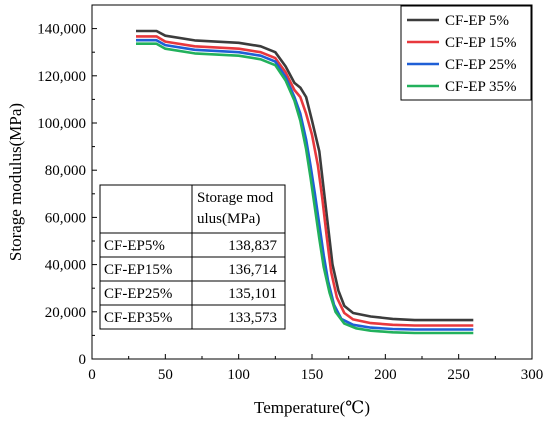 The image size is (550, 422). What do you see at coordinates (65, 218) in the screenshot?
I see `y-tick-label: 60,000` at bounding box center [65, 218].